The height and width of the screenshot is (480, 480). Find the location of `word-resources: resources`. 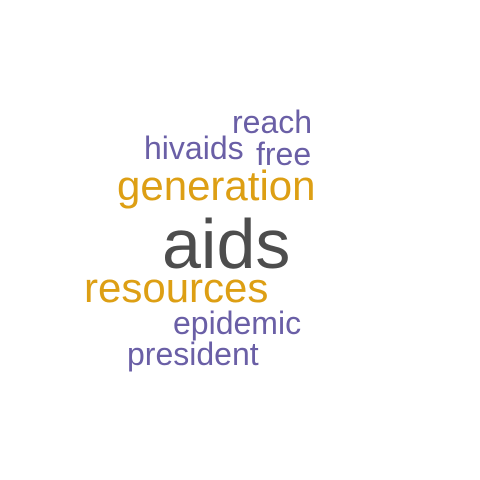

word-resources: resources is located at coordinates (176, 287).